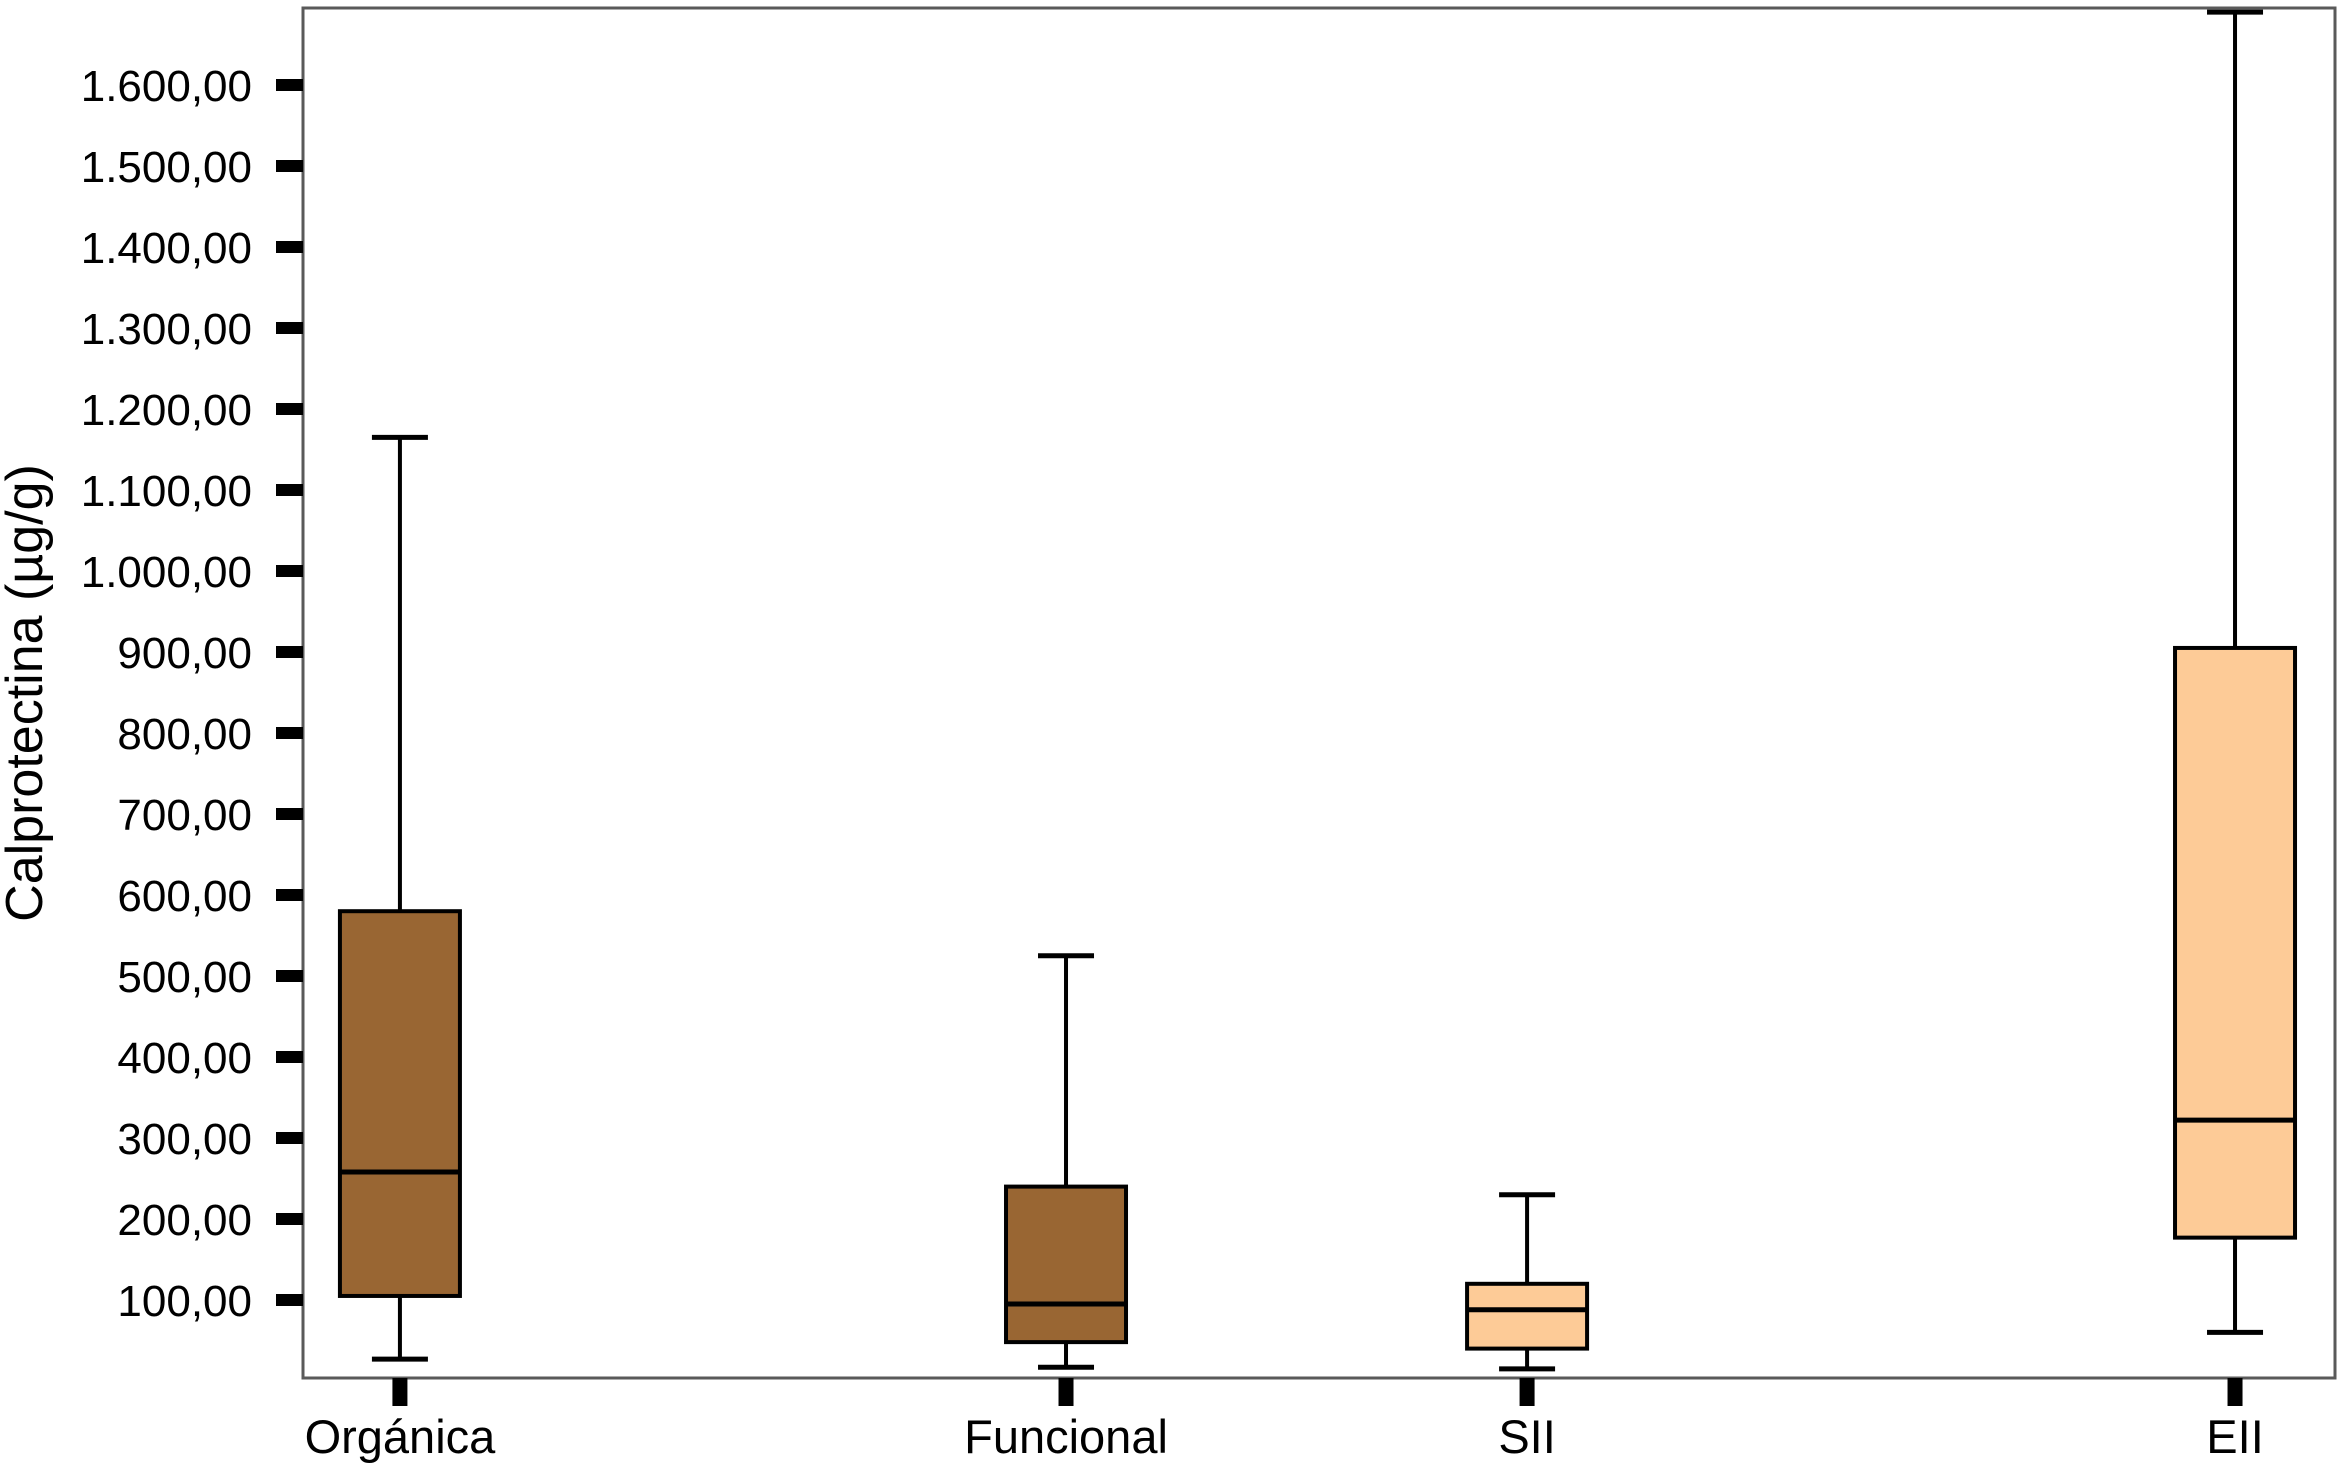 This screenshot has width=2340, height=1463. I want to click on y-tick-label: 200,00, so click(184, 1220).